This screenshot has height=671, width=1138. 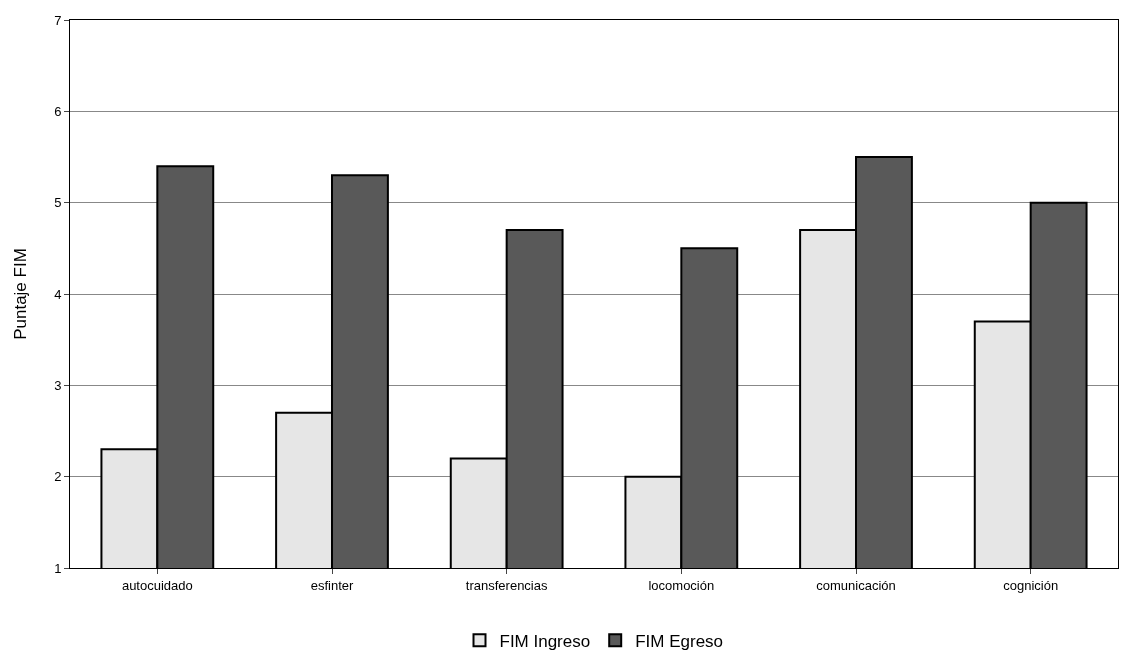 What do you see at coordinates (545, 641) in the screenshot?
I see `legend-label: FIM Ingreso` at bounding box center [545, 641].